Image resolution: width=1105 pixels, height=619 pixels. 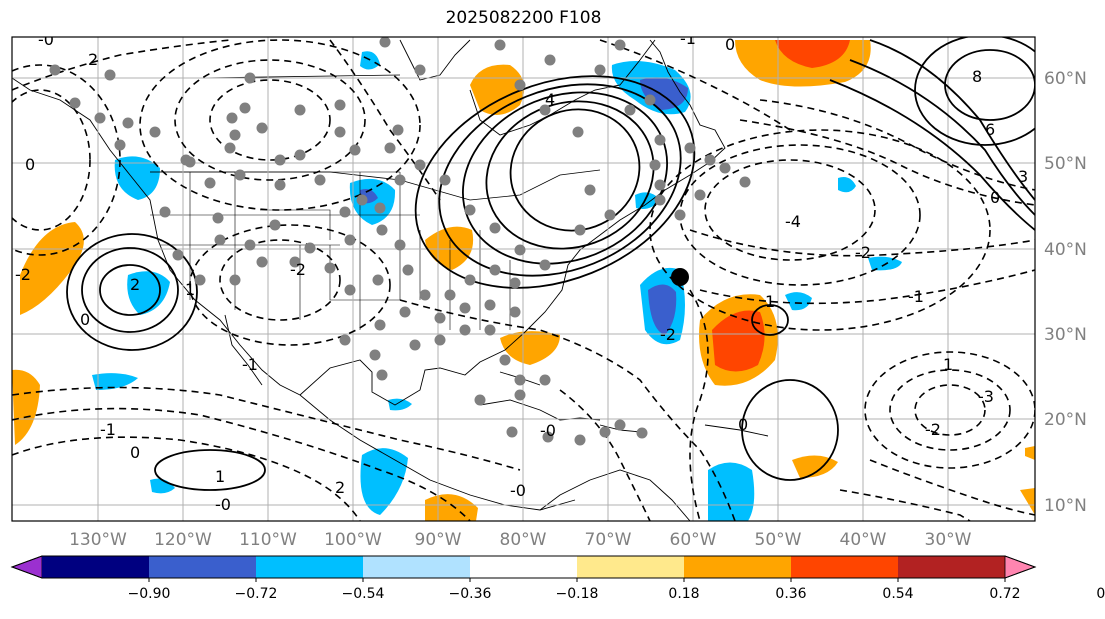 I want to click on contour-label: -0, so click(x=548, y=430).